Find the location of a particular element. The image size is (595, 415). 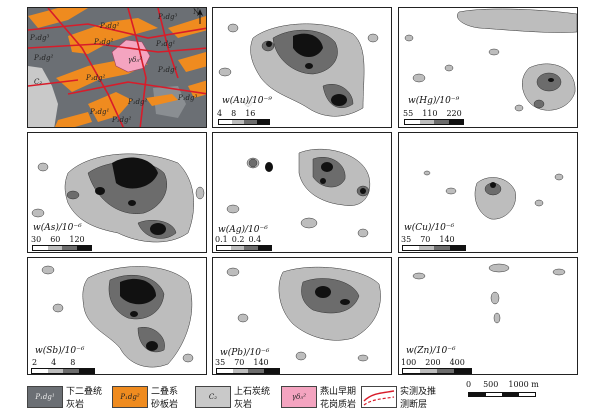

legend-swatch-c2-limestone: C₂ is located at coordinates (213, 397).